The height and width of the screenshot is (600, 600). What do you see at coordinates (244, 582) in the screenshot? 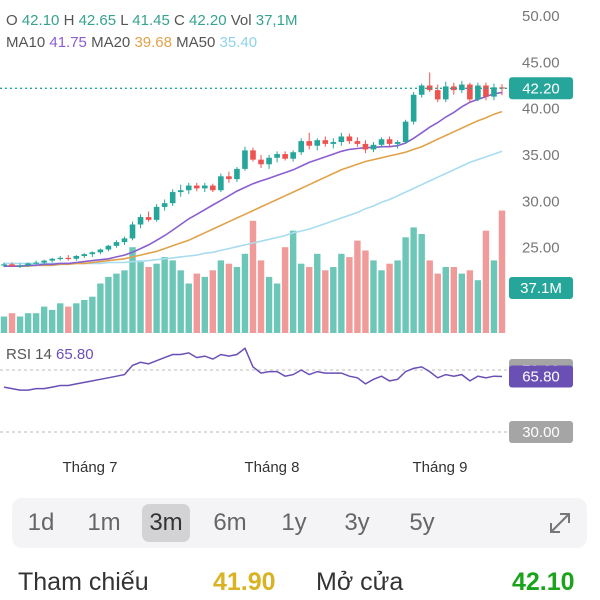
I see `reference-value: 41.90` at bounding box center [244, 582].